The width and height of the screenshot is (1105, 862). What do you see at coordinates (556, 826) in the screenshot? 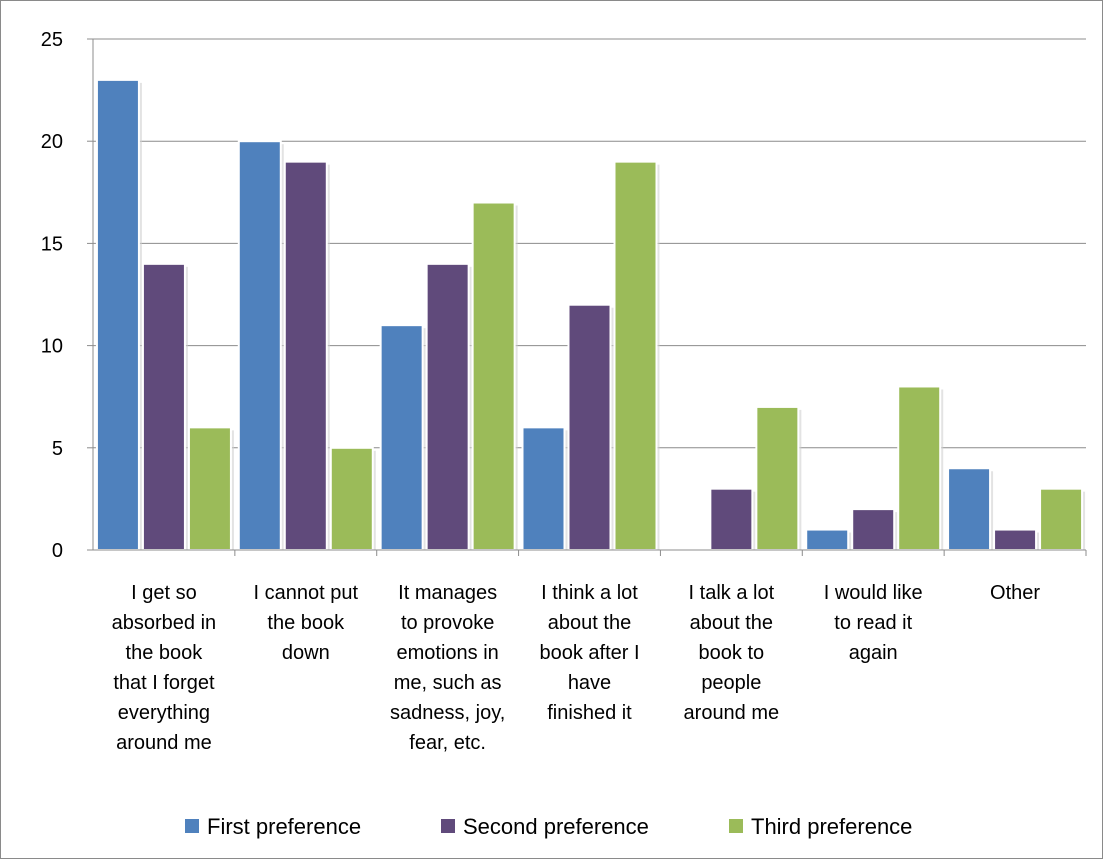
I see `legend-label: Second preference` at bounding box center [556, 826].